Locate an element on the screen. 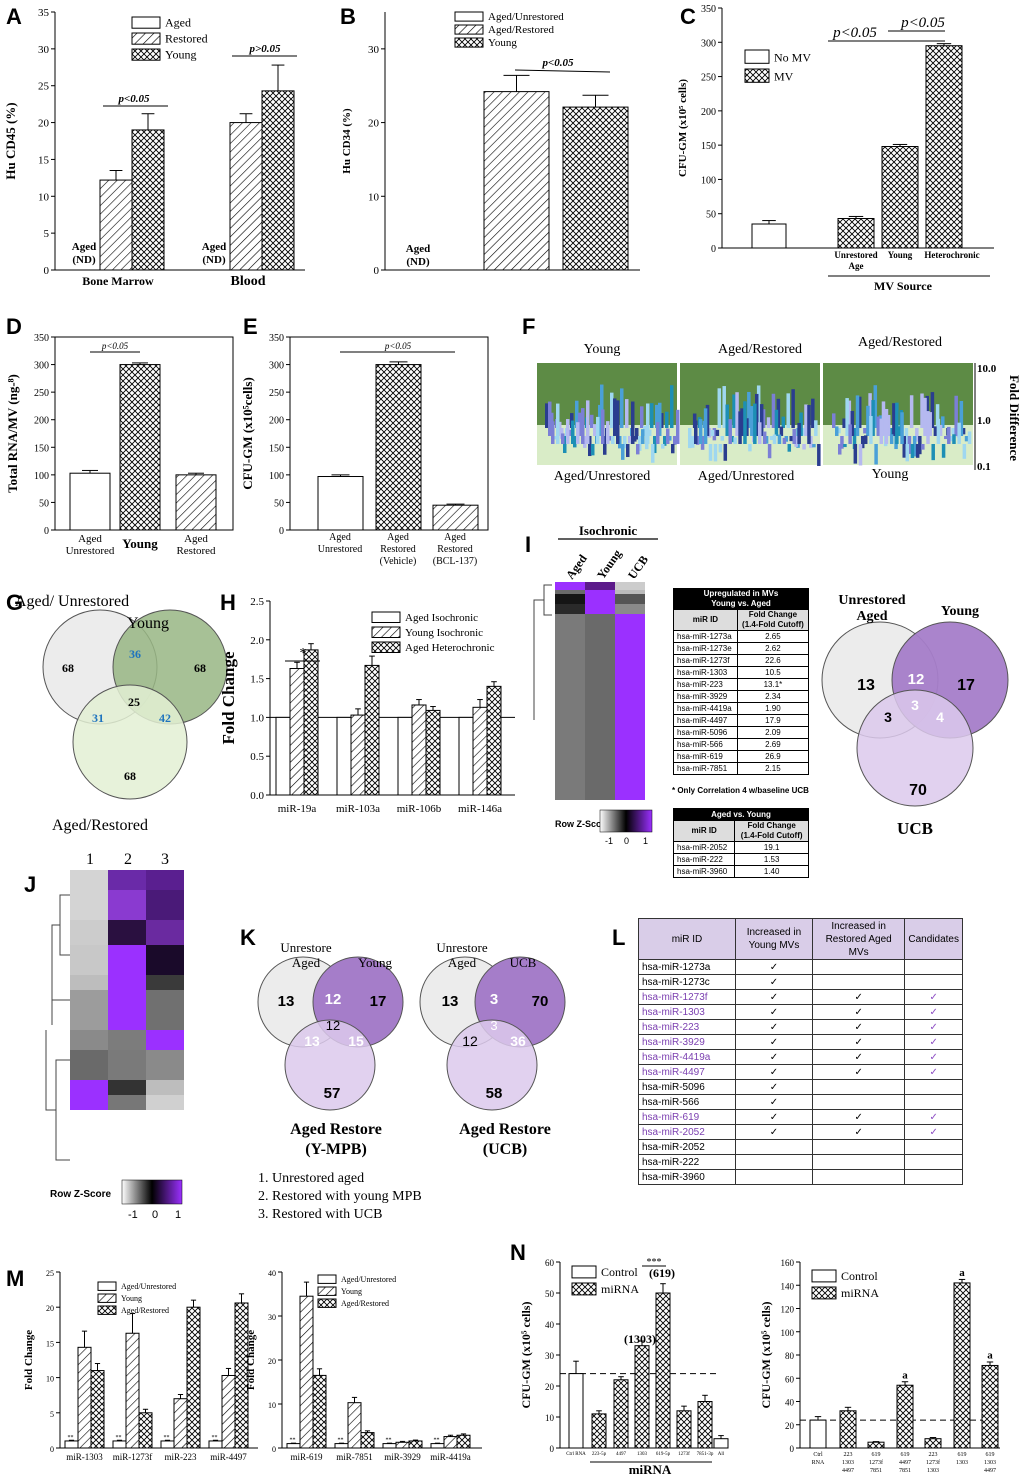  x-label: miR-7851 is located at coordinates (354, 1457).